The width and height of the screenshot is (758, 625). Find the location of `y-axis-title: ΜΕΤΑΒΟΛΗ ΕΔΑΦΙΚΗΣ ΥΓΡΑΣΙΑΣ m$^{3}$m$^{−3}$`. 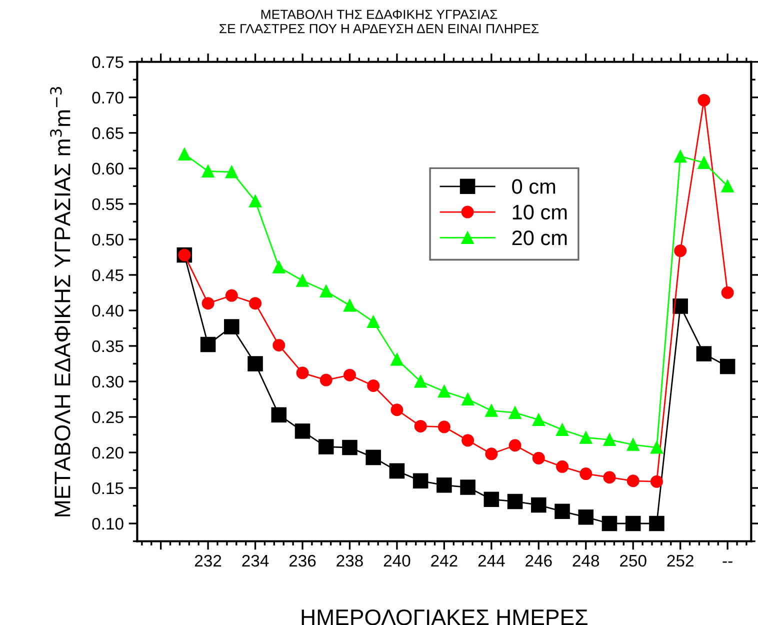

y-axis-title: ΜΕΤΑΒΟΛΗ ΕΔΑΦΙΚΗΣ ΥΓΡΑΣΙΑΣ m$^{3}$m$^{−3}$ is located at coordinates (60, 301).